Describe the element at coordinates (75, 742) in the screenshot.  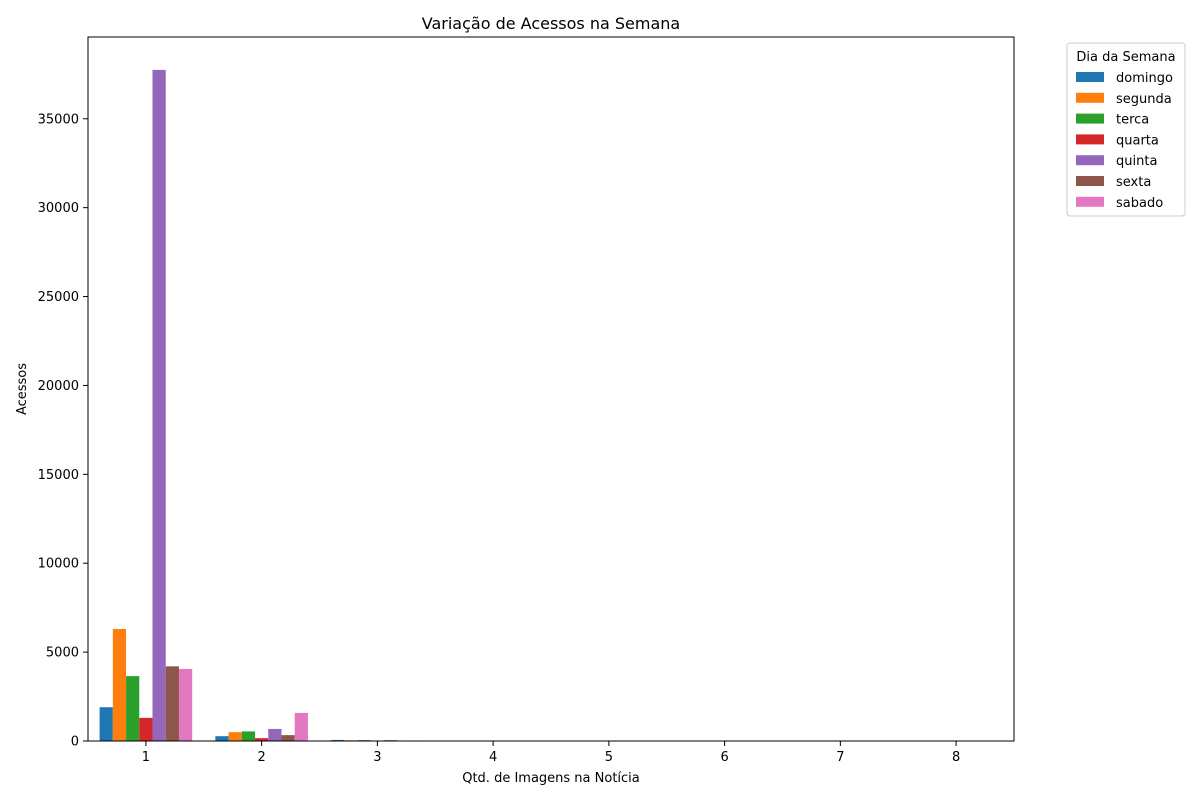
I see `y-tick-label: 0` at that location.